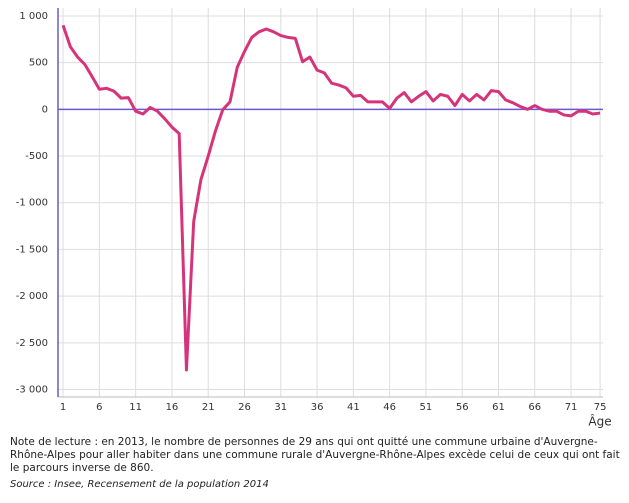 This screenshot has width=629, height=503. I want to click on y-tick-label: -500, so click(36, 156).